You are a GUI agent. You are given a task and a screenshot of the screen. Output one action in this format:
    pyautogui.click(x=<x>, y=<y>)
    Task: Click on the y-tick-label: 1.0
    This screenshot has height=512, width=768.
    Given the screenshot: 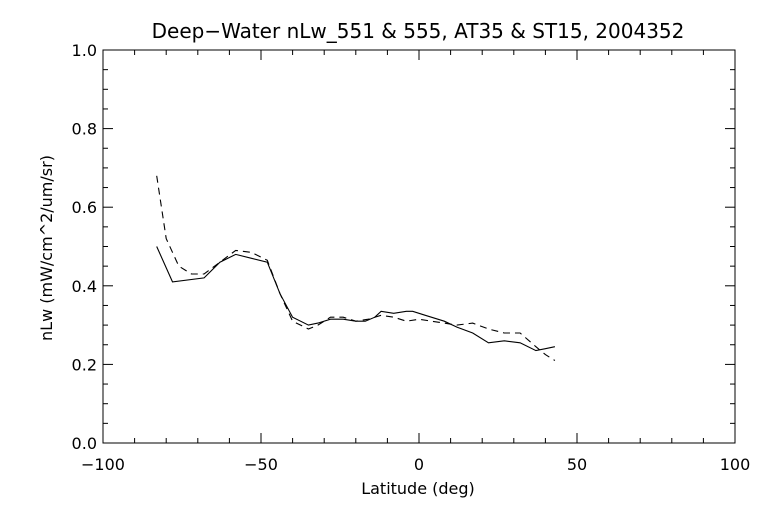 What is the action you would take?
    pyautogui.click(x=84, y=50)
    